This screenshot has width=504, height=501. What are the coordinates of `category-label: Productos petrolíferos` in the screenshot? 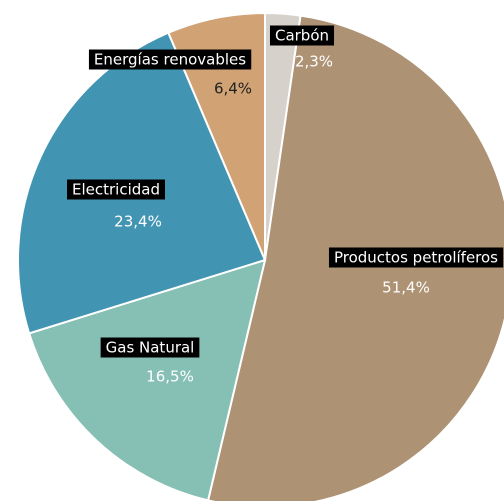 It's located at (416, 258).